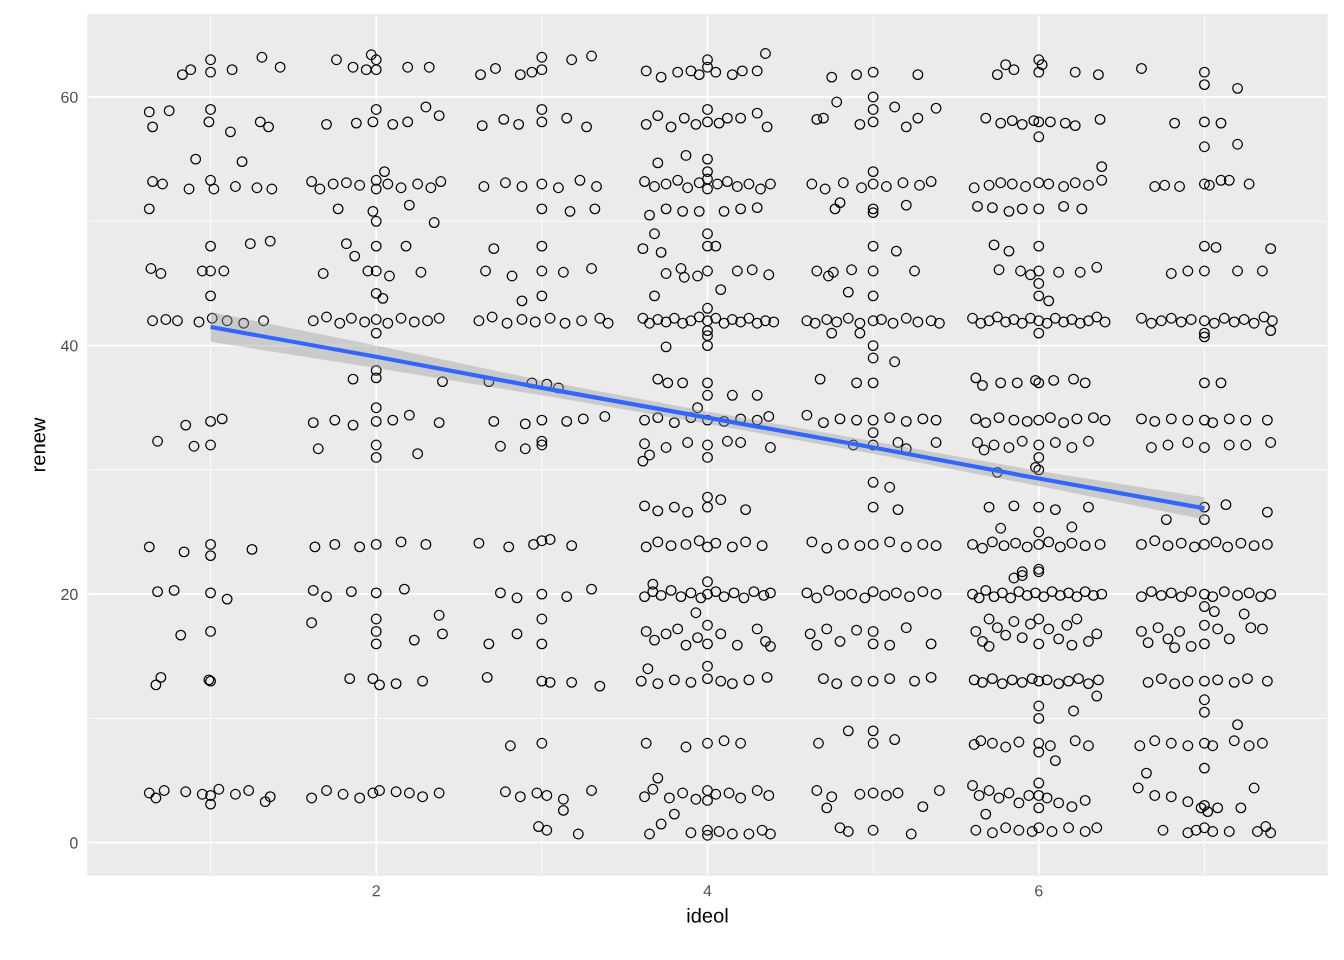 This screenshot has width=1344, height=960. What do you see at coordinates (69, 594) in the screenshot?
I see `y-tick-label: 20` at bounding box center [69, 594].